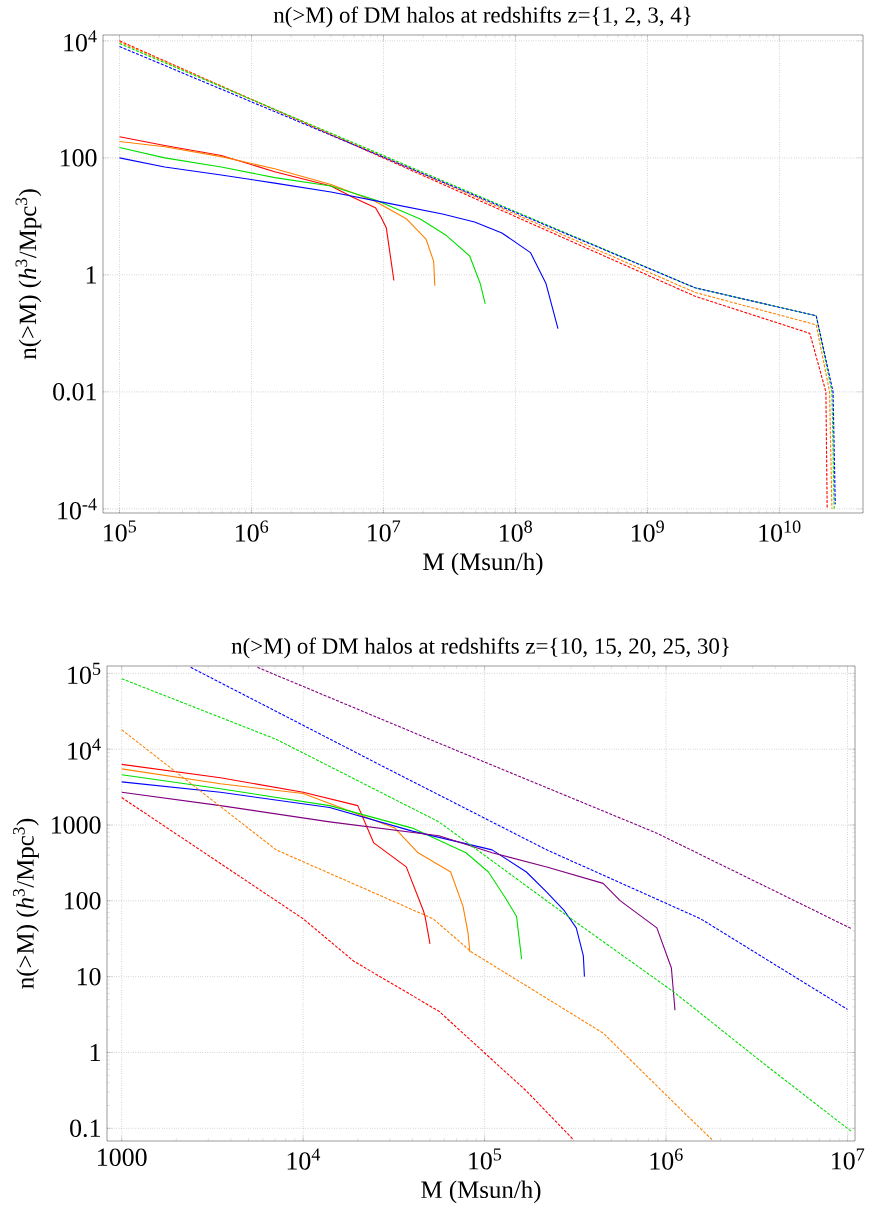  What do you see at coordinates (76, 825) in the screenshot?
I see `y-tick-label: 1000` at bounding box center [76, 825].